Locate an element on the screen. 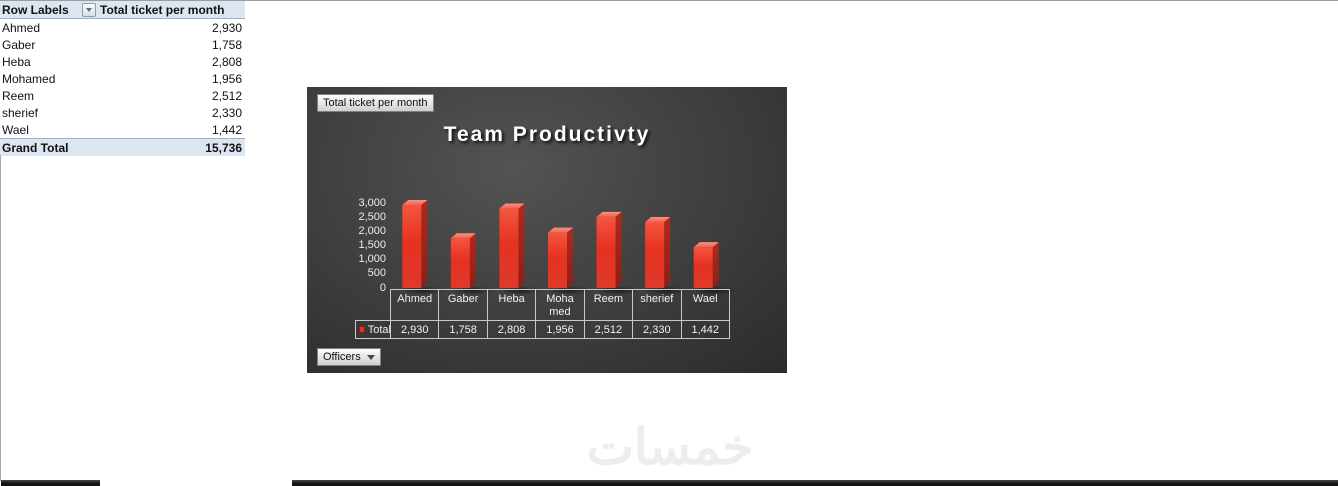 The height and width of the screenshot is (486, 1338). pivot-row-value: 2,808 is located at coordinates (226, 61).